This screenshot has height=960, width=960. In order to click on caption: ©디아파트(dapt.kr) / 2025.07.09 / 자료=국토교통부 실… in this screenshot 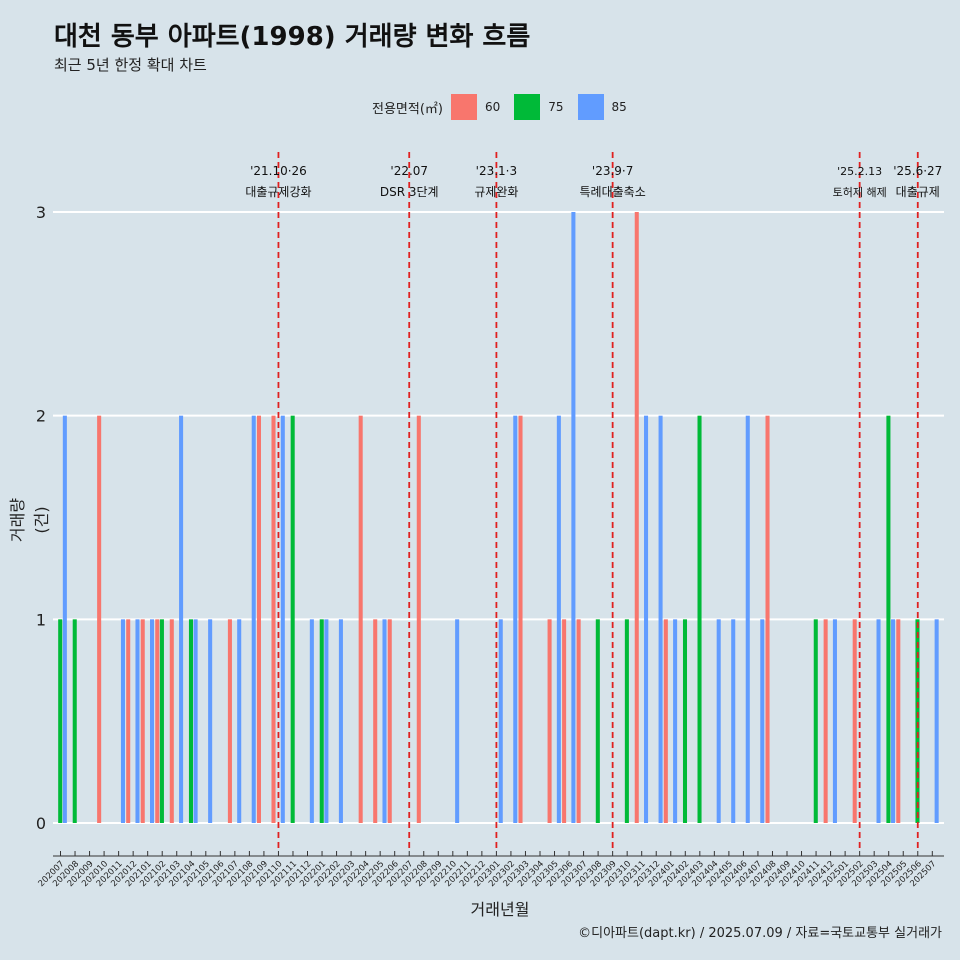, I will do `click(760, 933)`.